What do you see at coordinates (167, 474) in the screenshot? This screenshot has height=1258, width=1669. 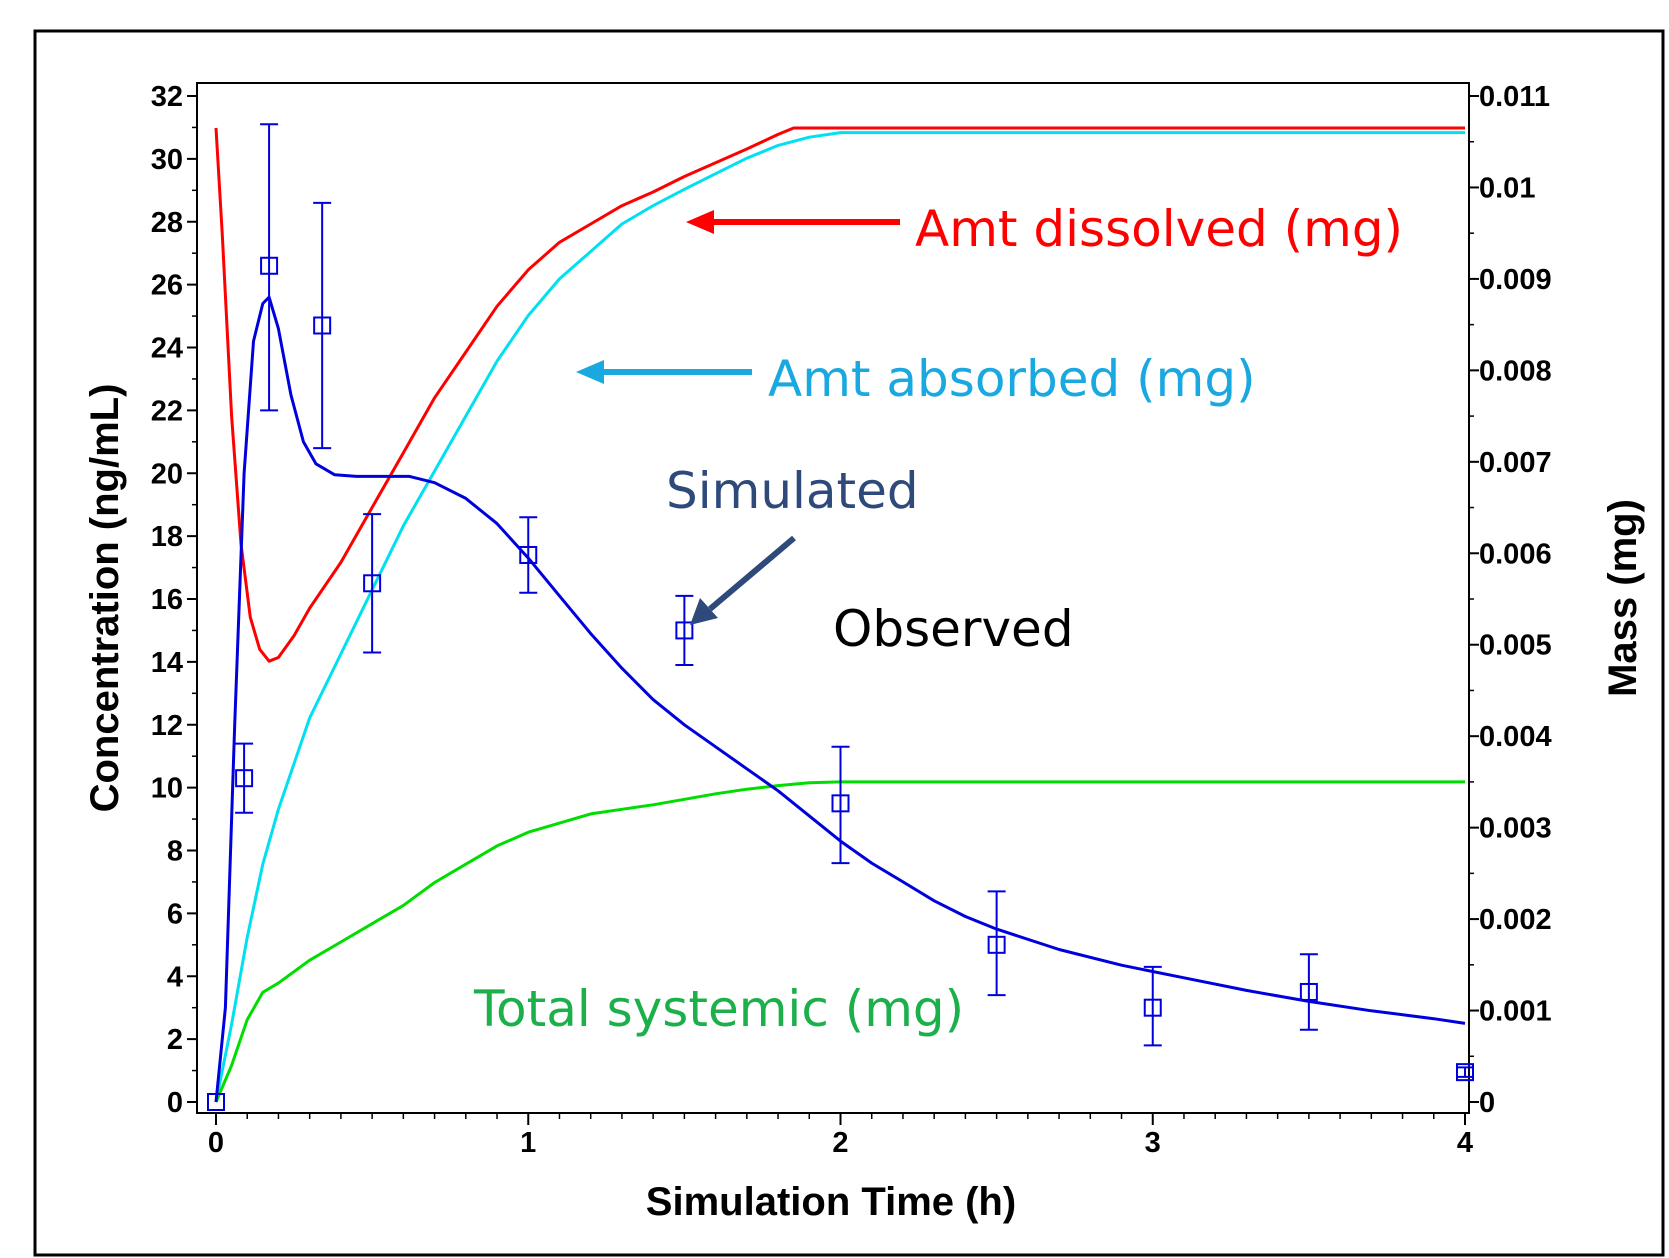 I see `y-tick-label: 20` at bounding box center [167, 474].